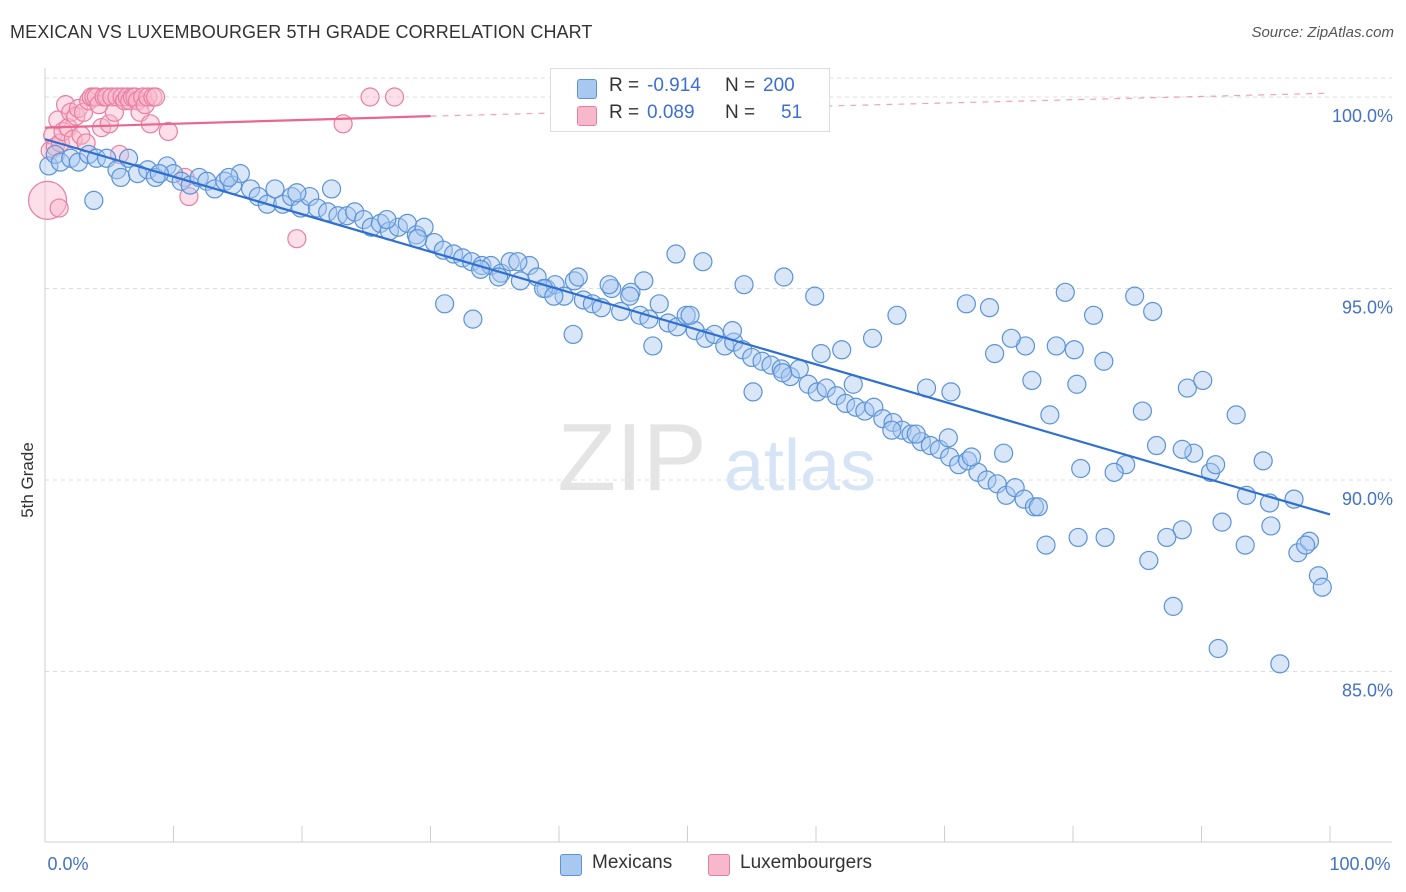 The image size is (1406, 892). What do you see at coordinates (1322, 32) in the screenshot?
I see `source-label: Source: ZipAtlas.com` at bounding box center [1322, 32].